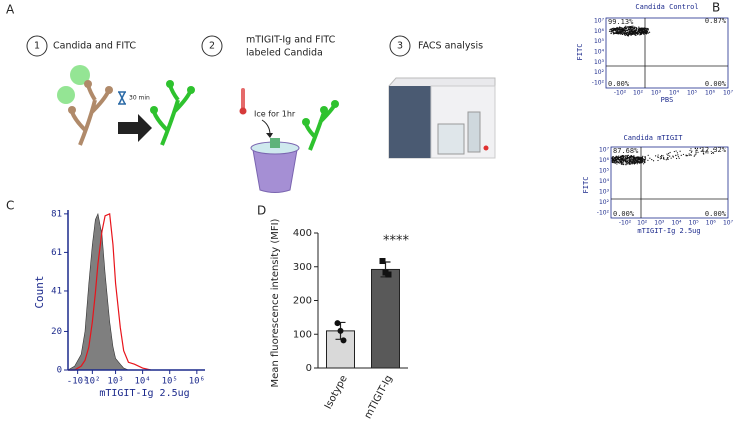  Describe the element at coordinates (621, 22) in the screenshot. I see `quadrant-percent: 99.13%` at that location.